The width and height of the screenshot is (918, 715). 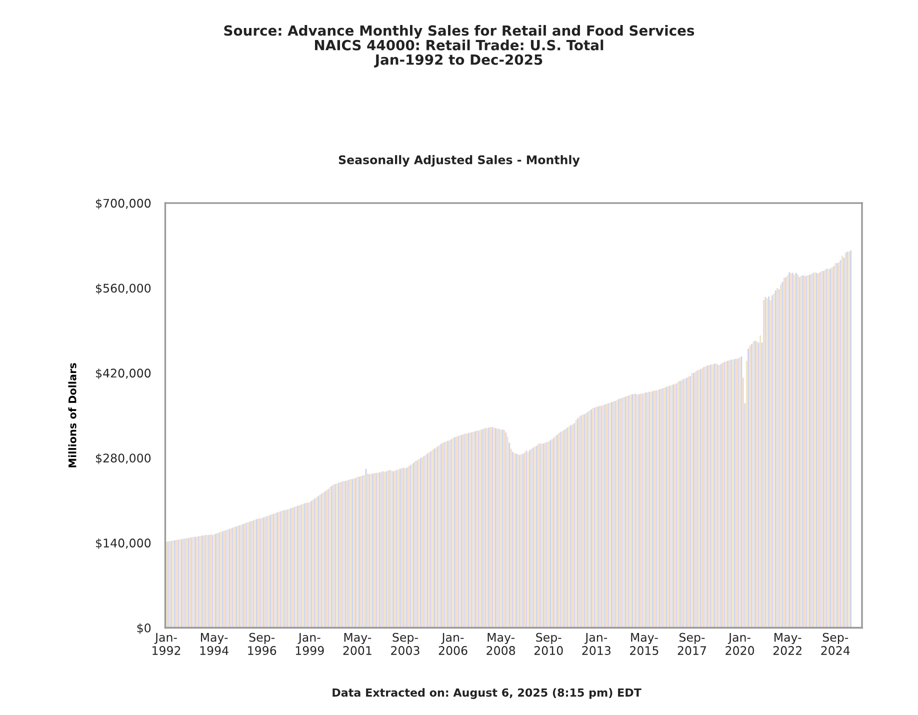 What do you see at coordinates (123, 289) in the screenshot?
I see `y-tick-label: $560,000` at bounding box center [123, 289].